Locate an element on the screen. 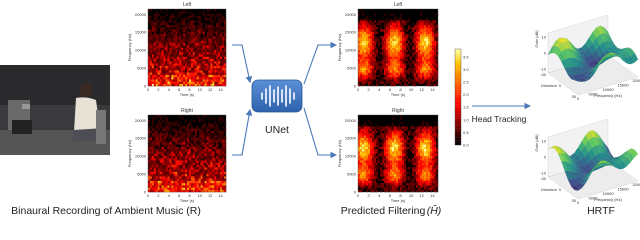 This screenshot has height=240, width=640. x-tick-label: 20000 is located at coordinates (636, 80).